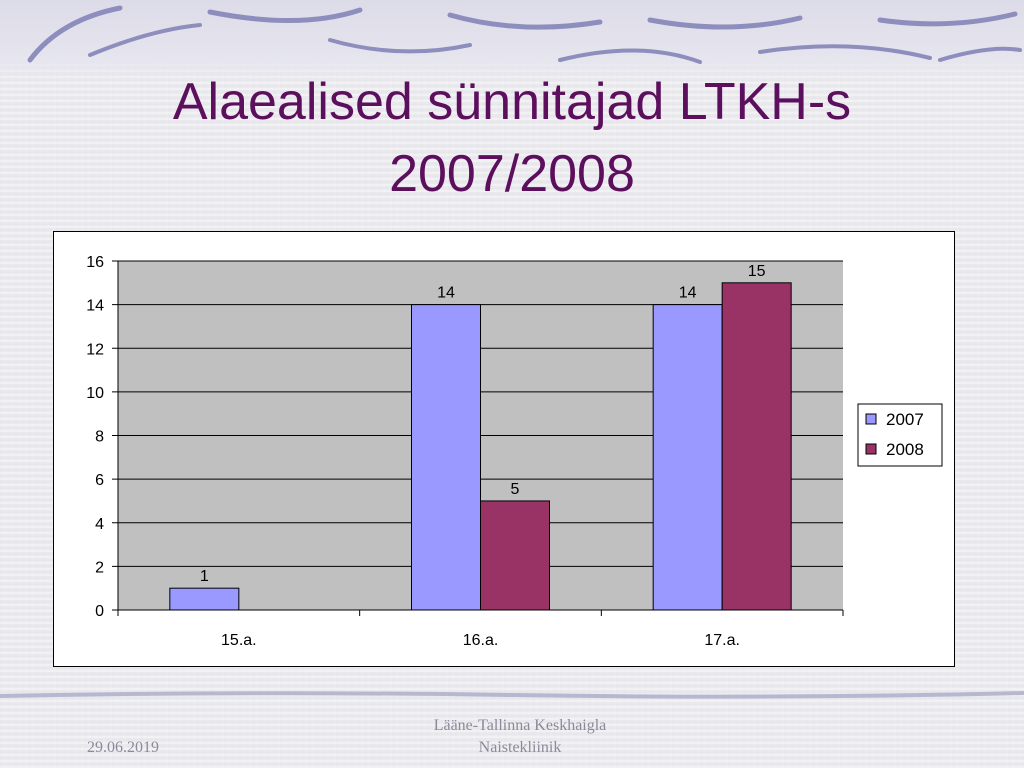  I want to click on footer-organization-line2: Naistekliinik, so click(520, 747).